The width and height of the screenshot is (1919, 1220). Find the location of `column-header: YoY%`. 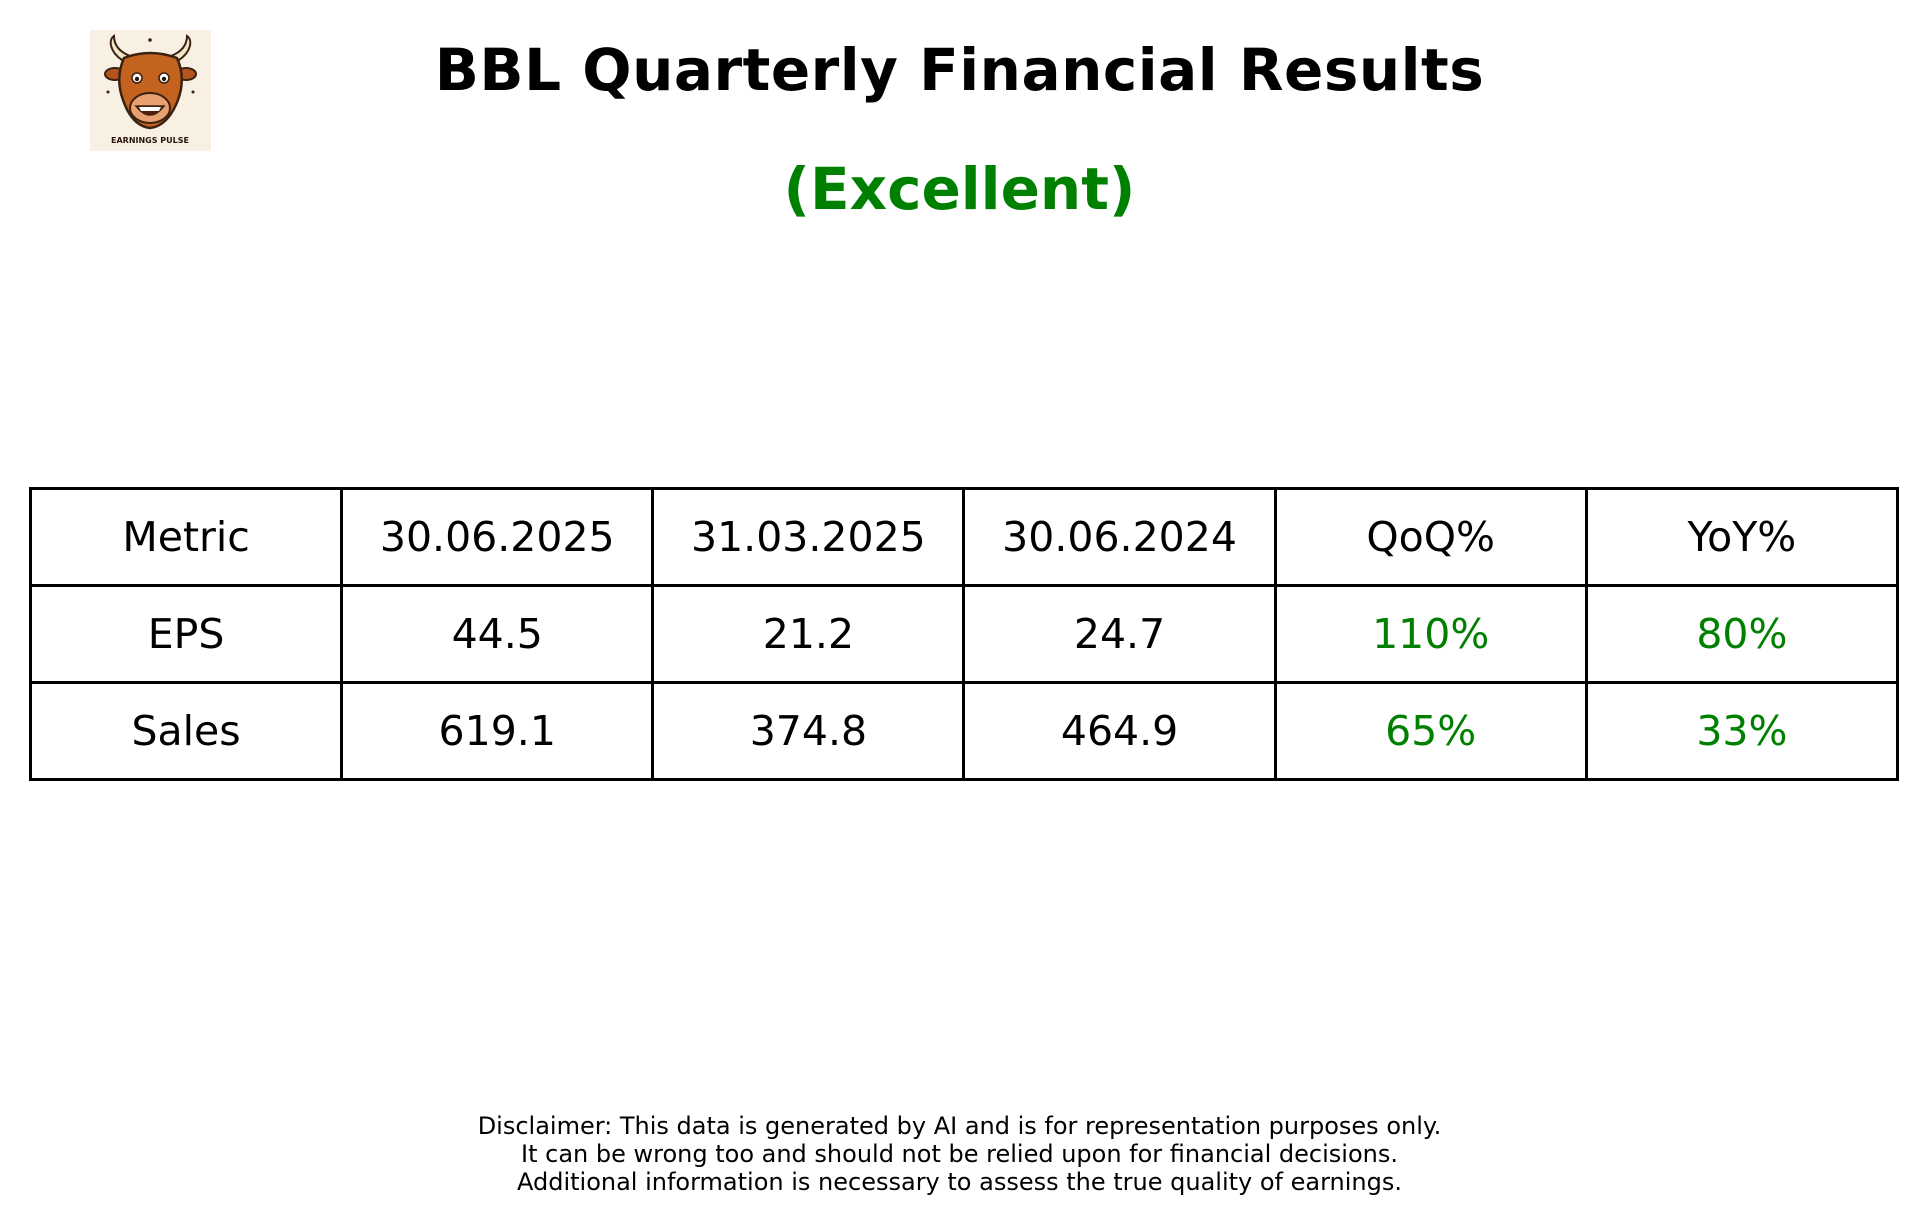

column-header: YoY% is located at coordinates (1742, 537).